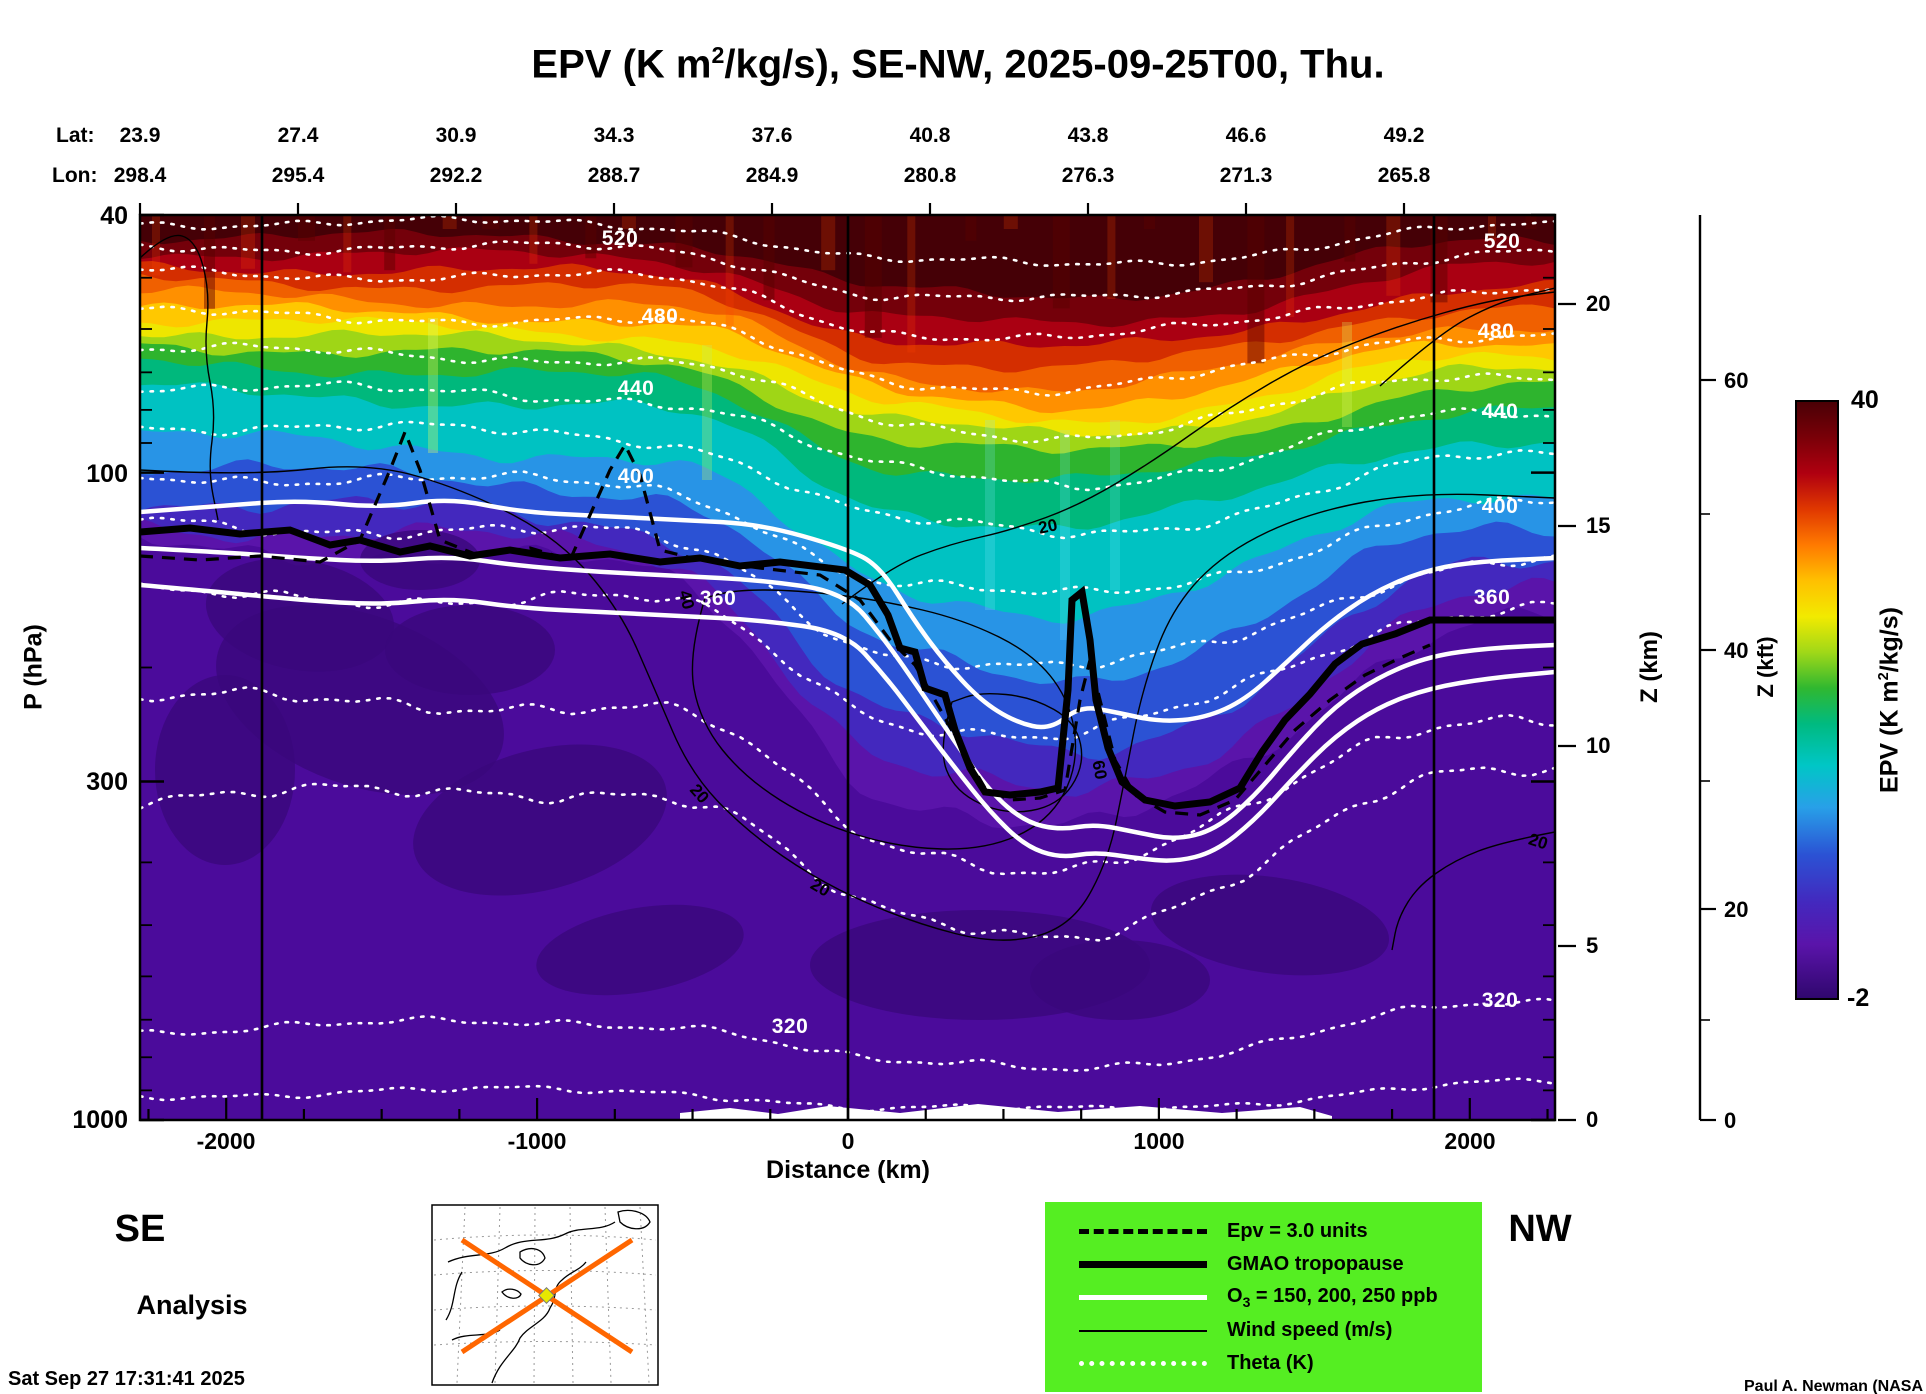 The width and height of the screenshot is (1926, 1394). I want to click on zkm-tick-label: 10, so click(1598, 745).